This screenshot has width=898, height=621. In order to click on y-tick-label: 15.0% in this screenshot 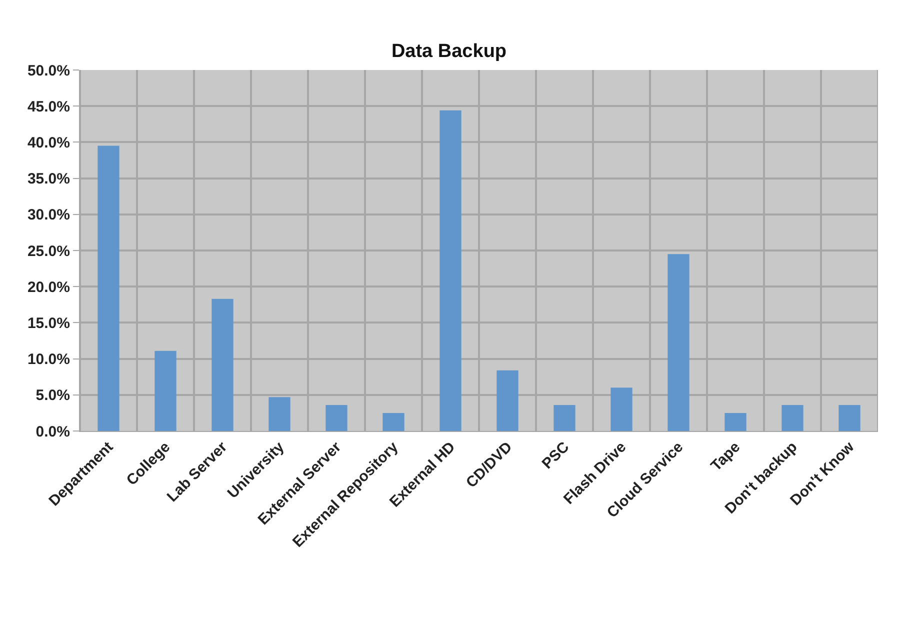, I will do `click(48, 323)`.